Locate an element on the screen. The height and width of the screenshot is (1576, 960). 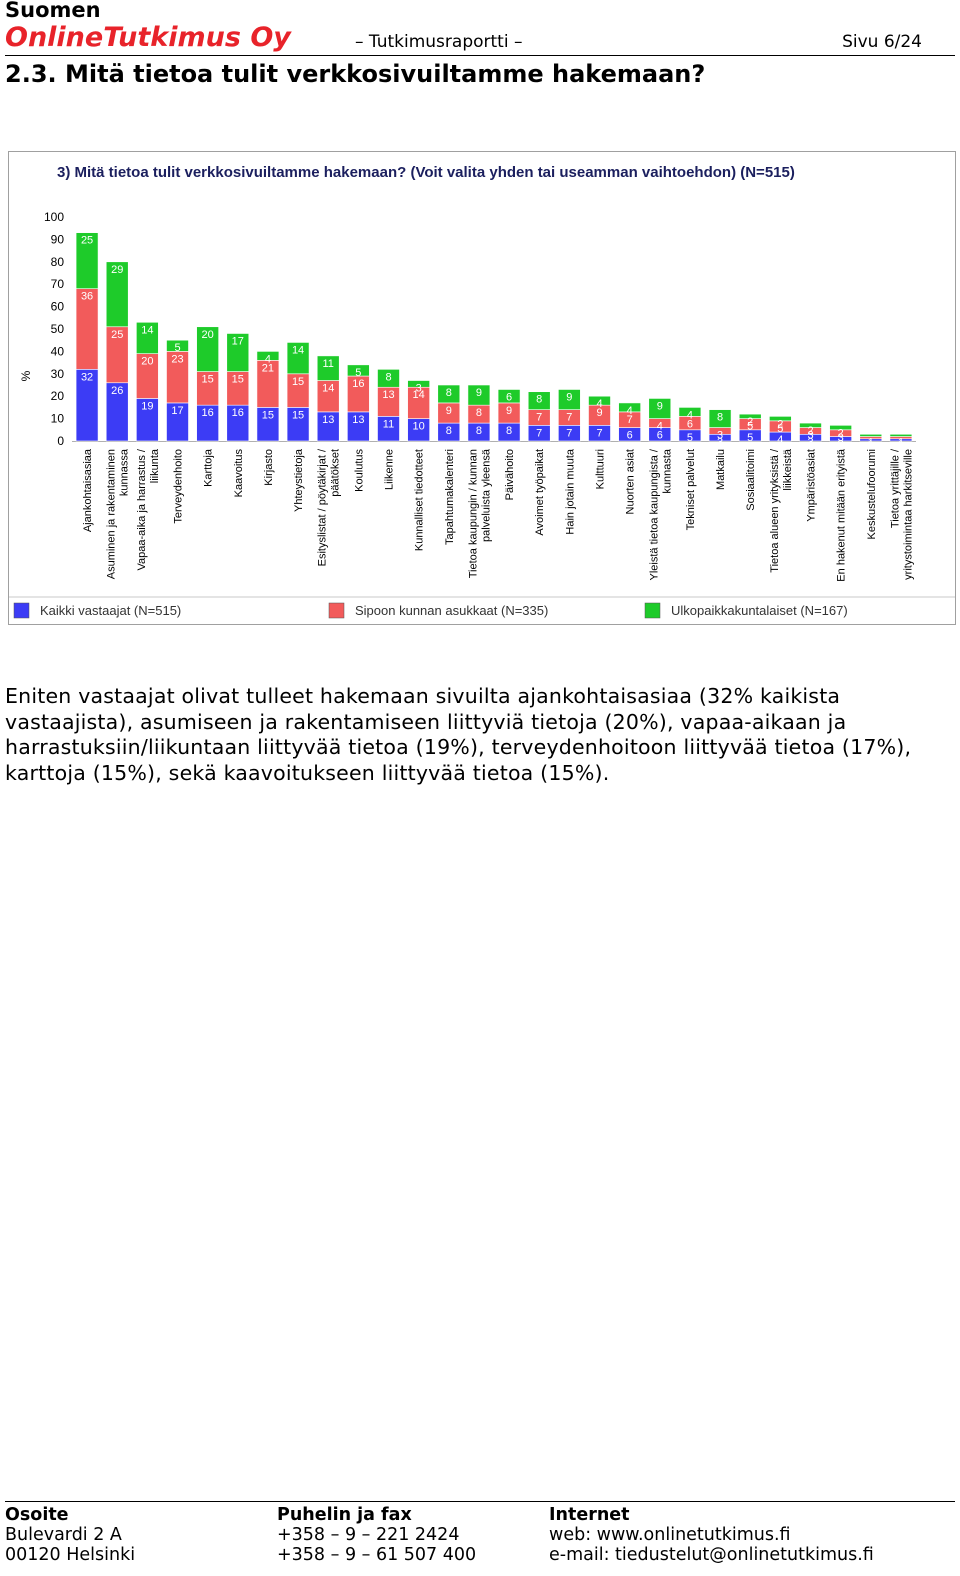
y-tick-label: 90 is located at coordinates (58, 239).